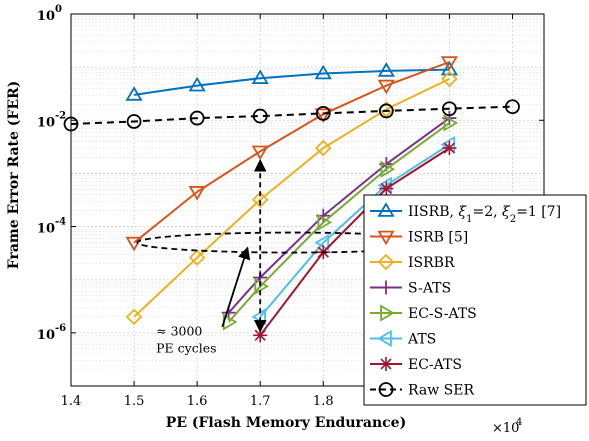  I want to click on legend-entry-ecats: EC-ATS, so click(416, 365).